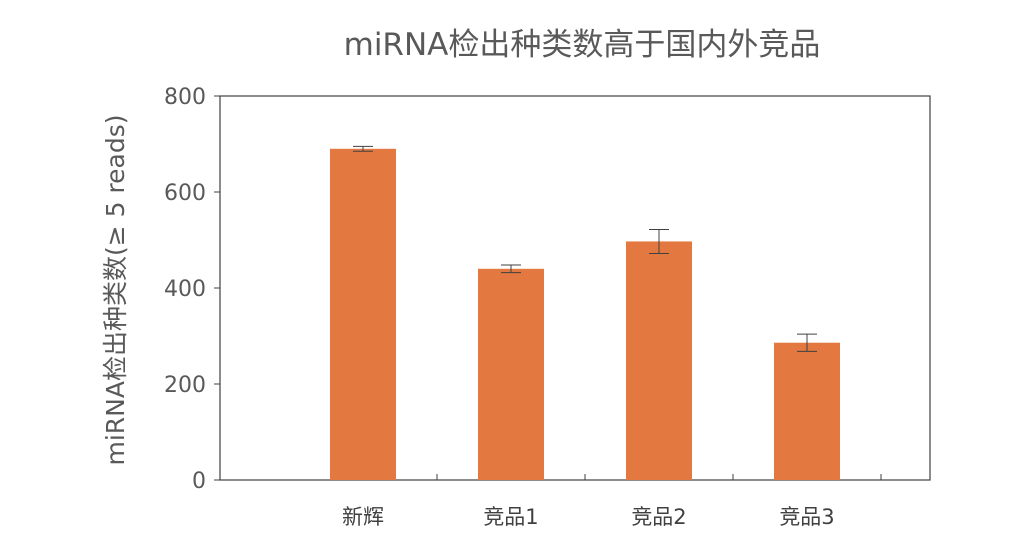 This screenshot has height=559, width=1025. What do you see at coordinates (582, 45) in the screenshot?
I see `chart-title: miRNA检出种类数高于国内外竞品` at bounding box center [582, 45].